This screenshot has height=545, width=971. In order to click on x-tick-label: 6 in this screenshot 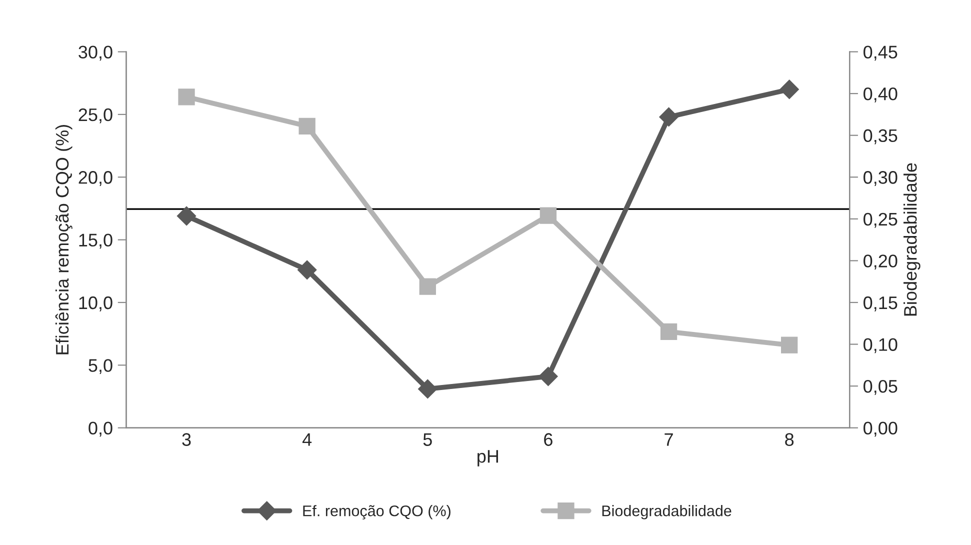, I will do `click(548, 439)`.